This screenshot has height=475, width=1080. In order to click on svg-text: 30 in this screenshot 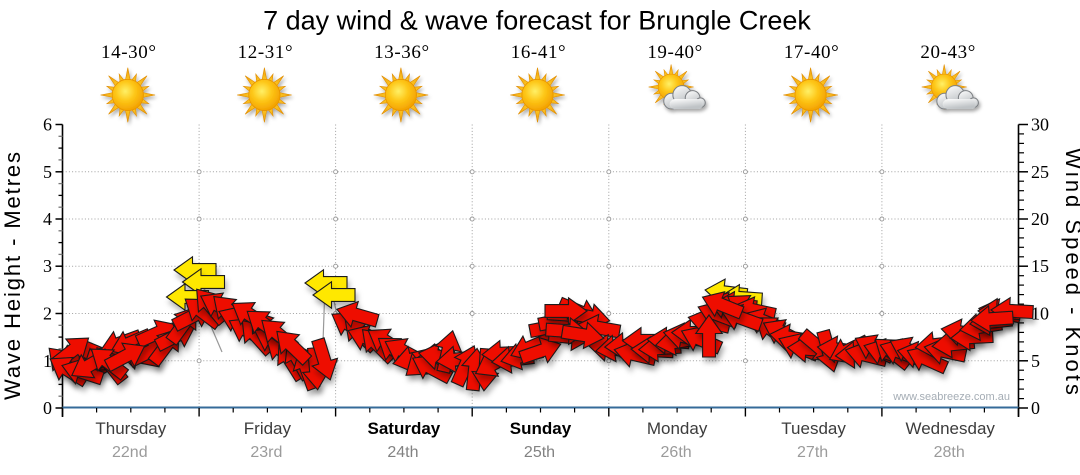, I will do `click(1040, 125)`.